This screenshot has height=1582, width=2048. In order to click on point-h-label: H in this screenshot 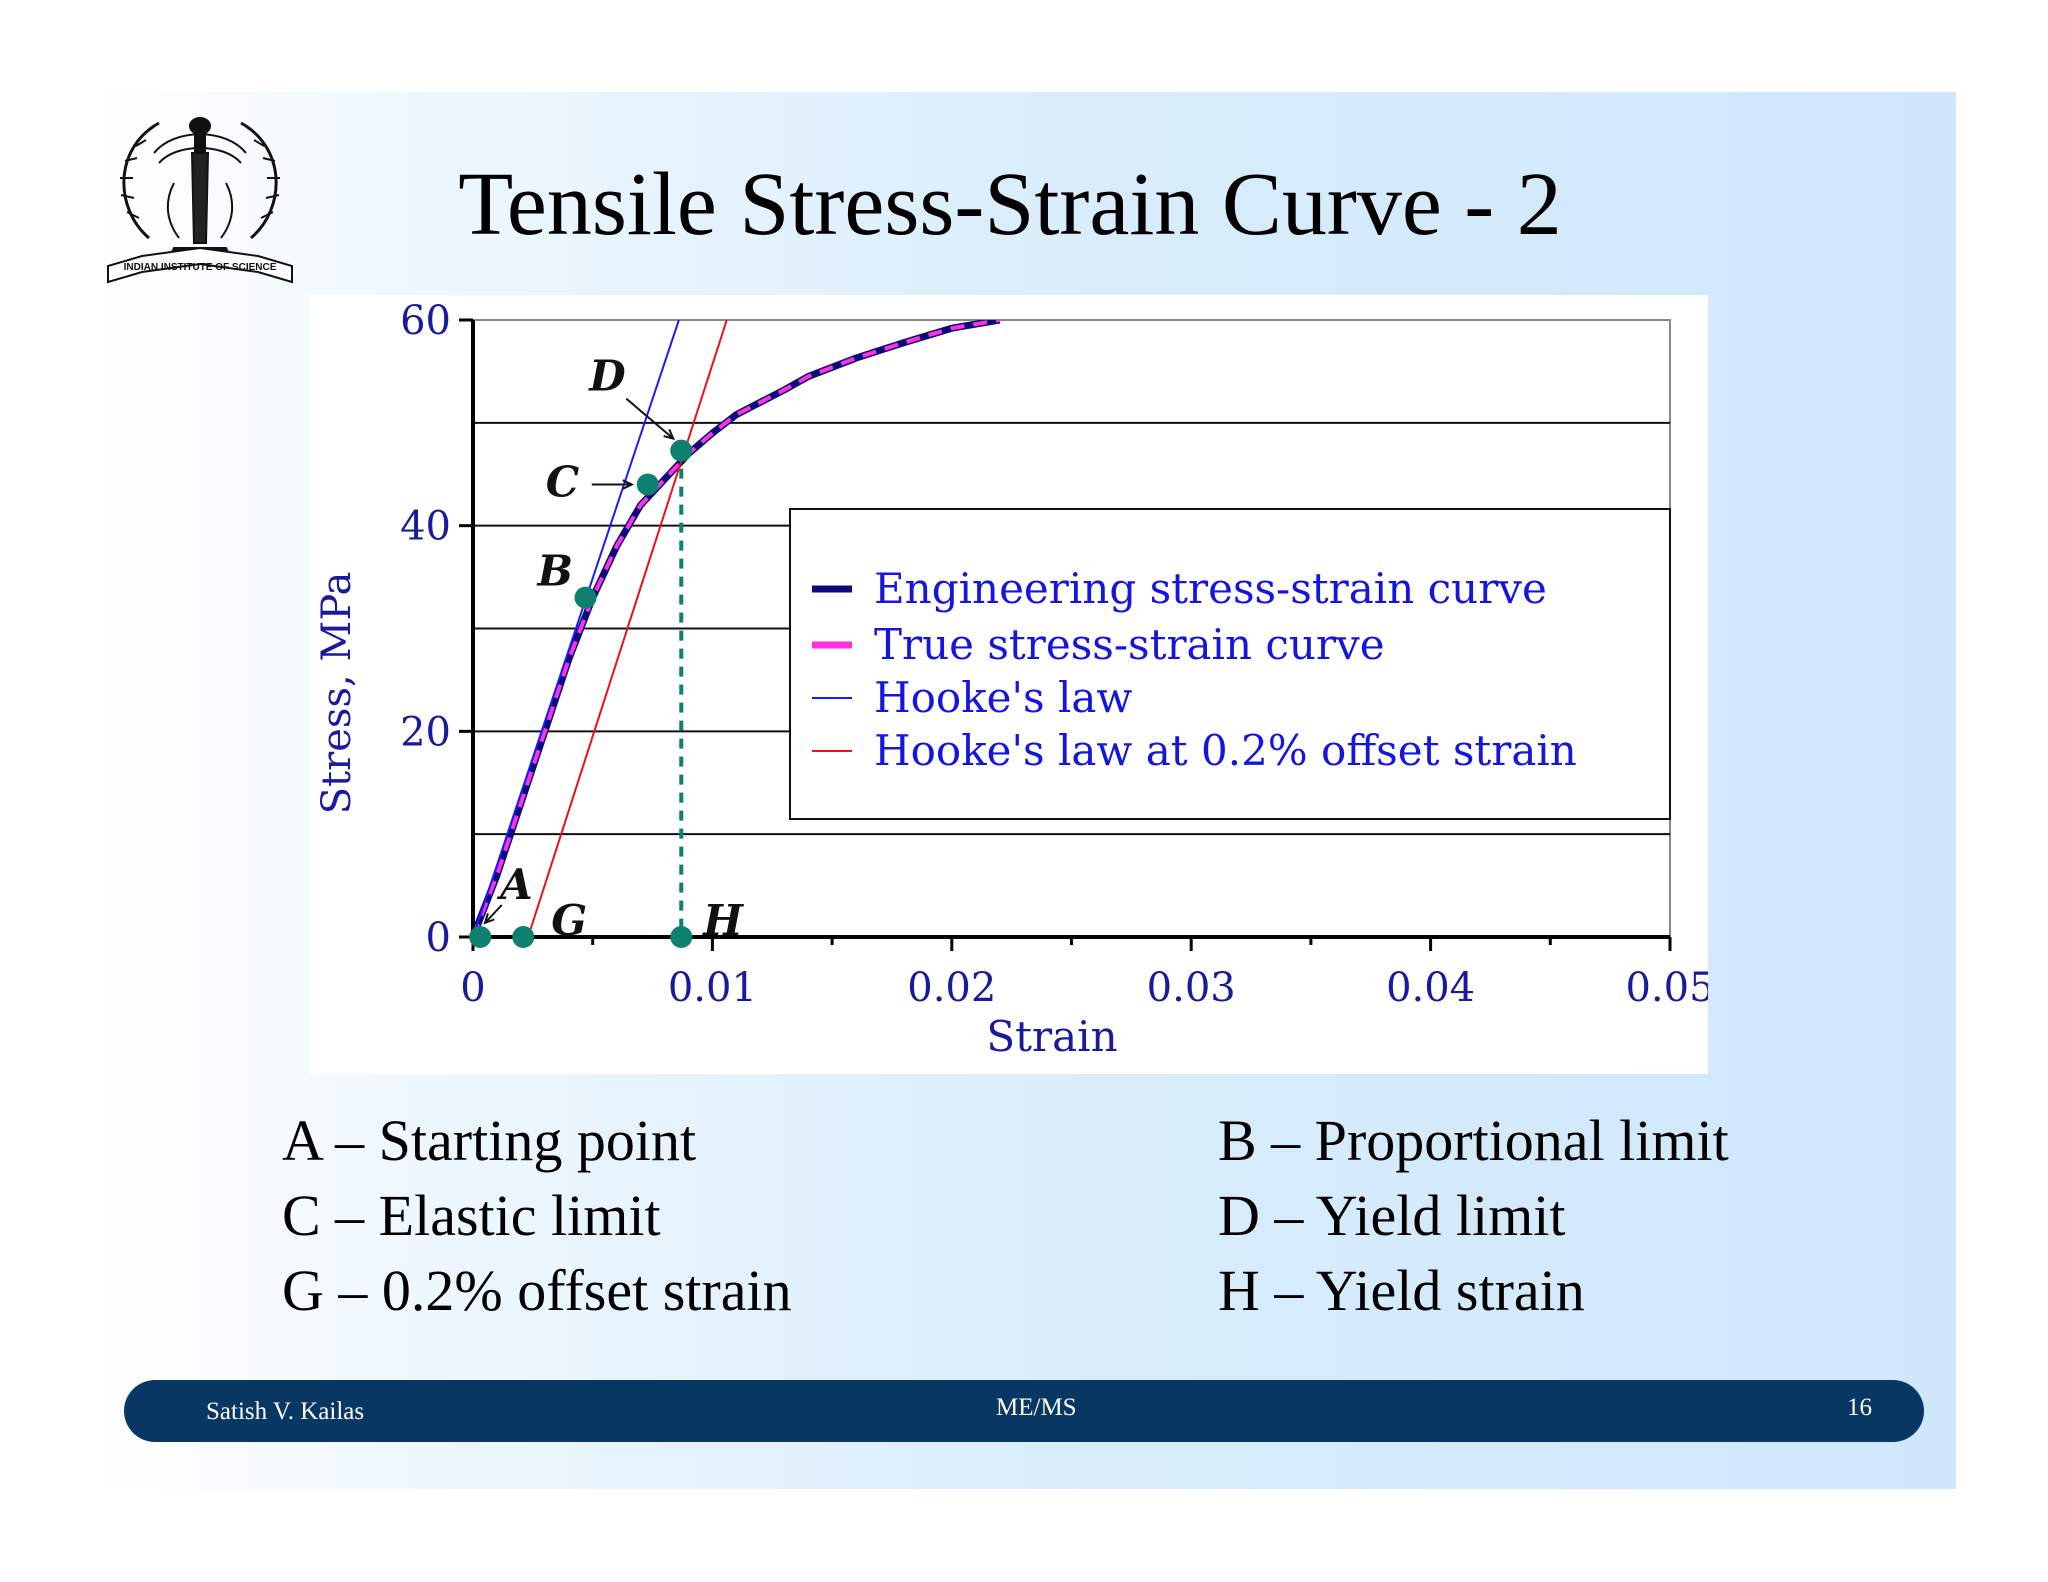, I will do `click(723, 920)`.